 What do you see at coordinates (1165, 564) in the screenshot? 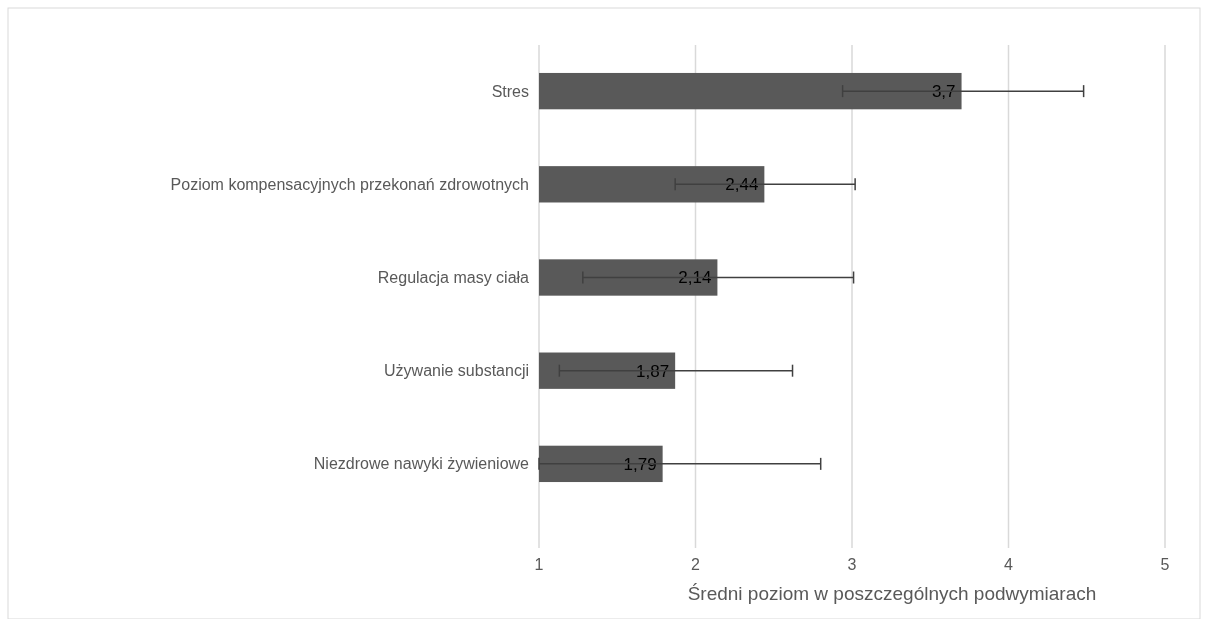
I see `x-tick-label: 5` at bounding box center [1165, 564].